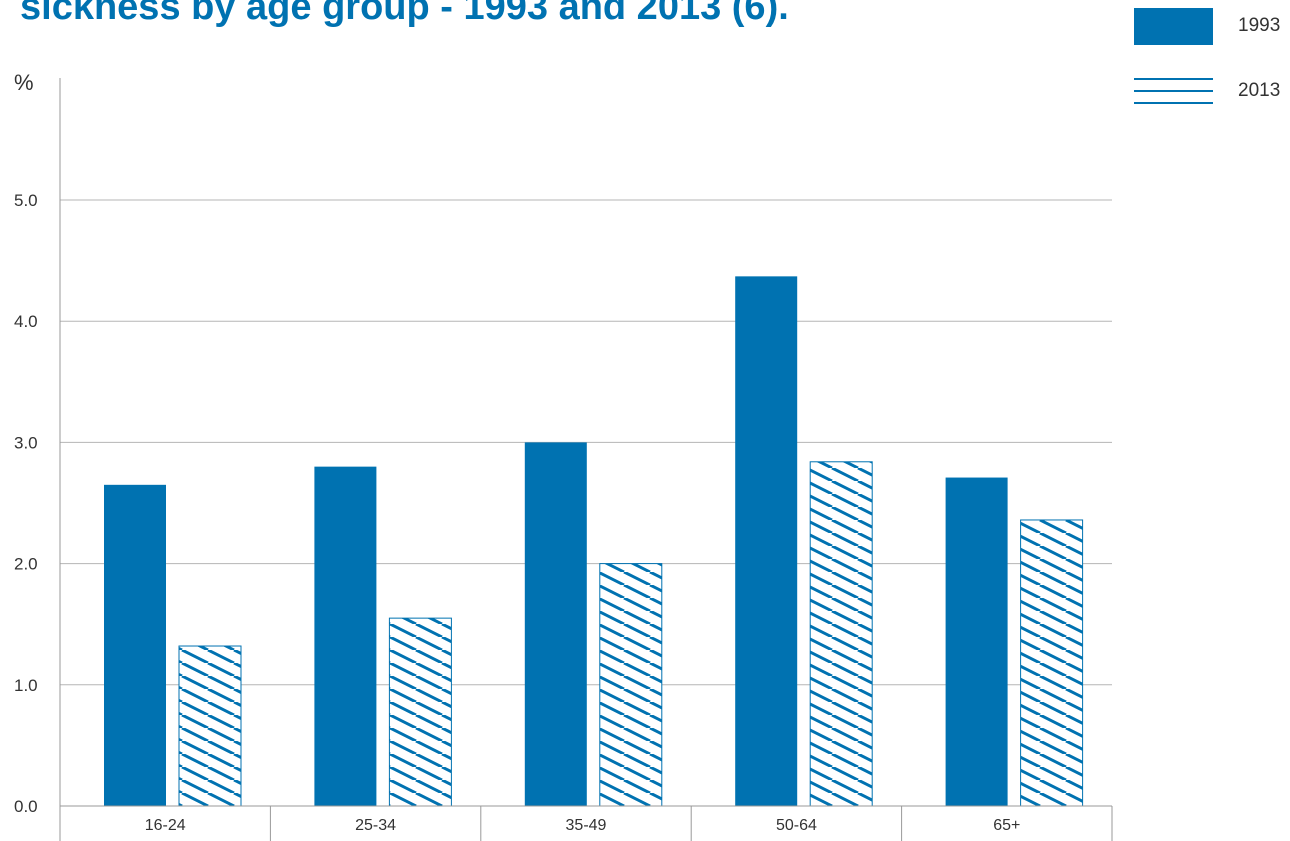  I want to click on y-axis-label: %, so click(24, 82).